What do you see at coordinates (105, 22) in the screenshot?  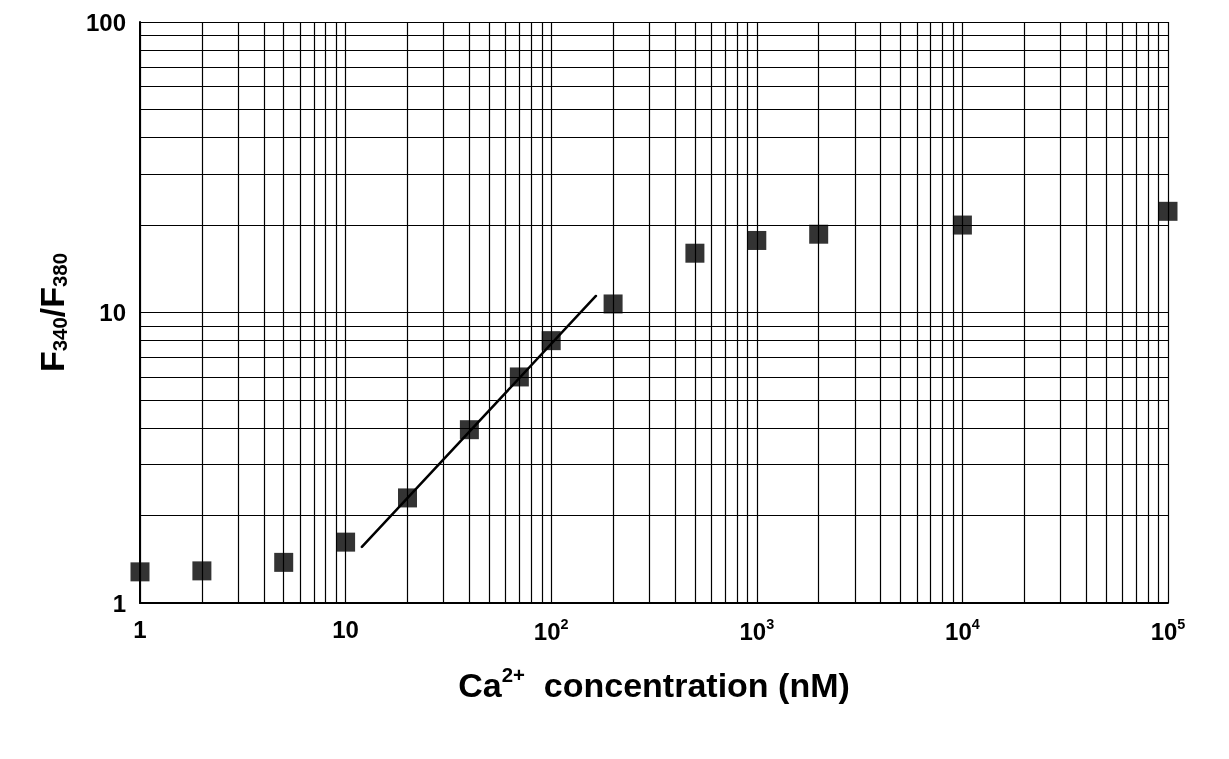 I see `y-tick-label: 100` at bounding box center [105, 22].